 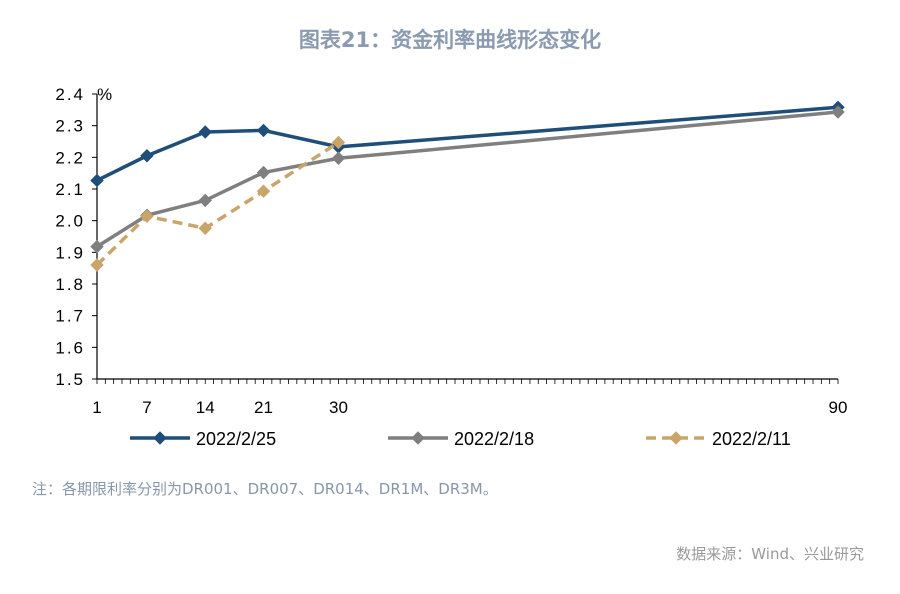 What do you see at coordinates (70, 284) in the screenshot?
I see `y-tick-label: 1.8` at bounding box center [70, 284].